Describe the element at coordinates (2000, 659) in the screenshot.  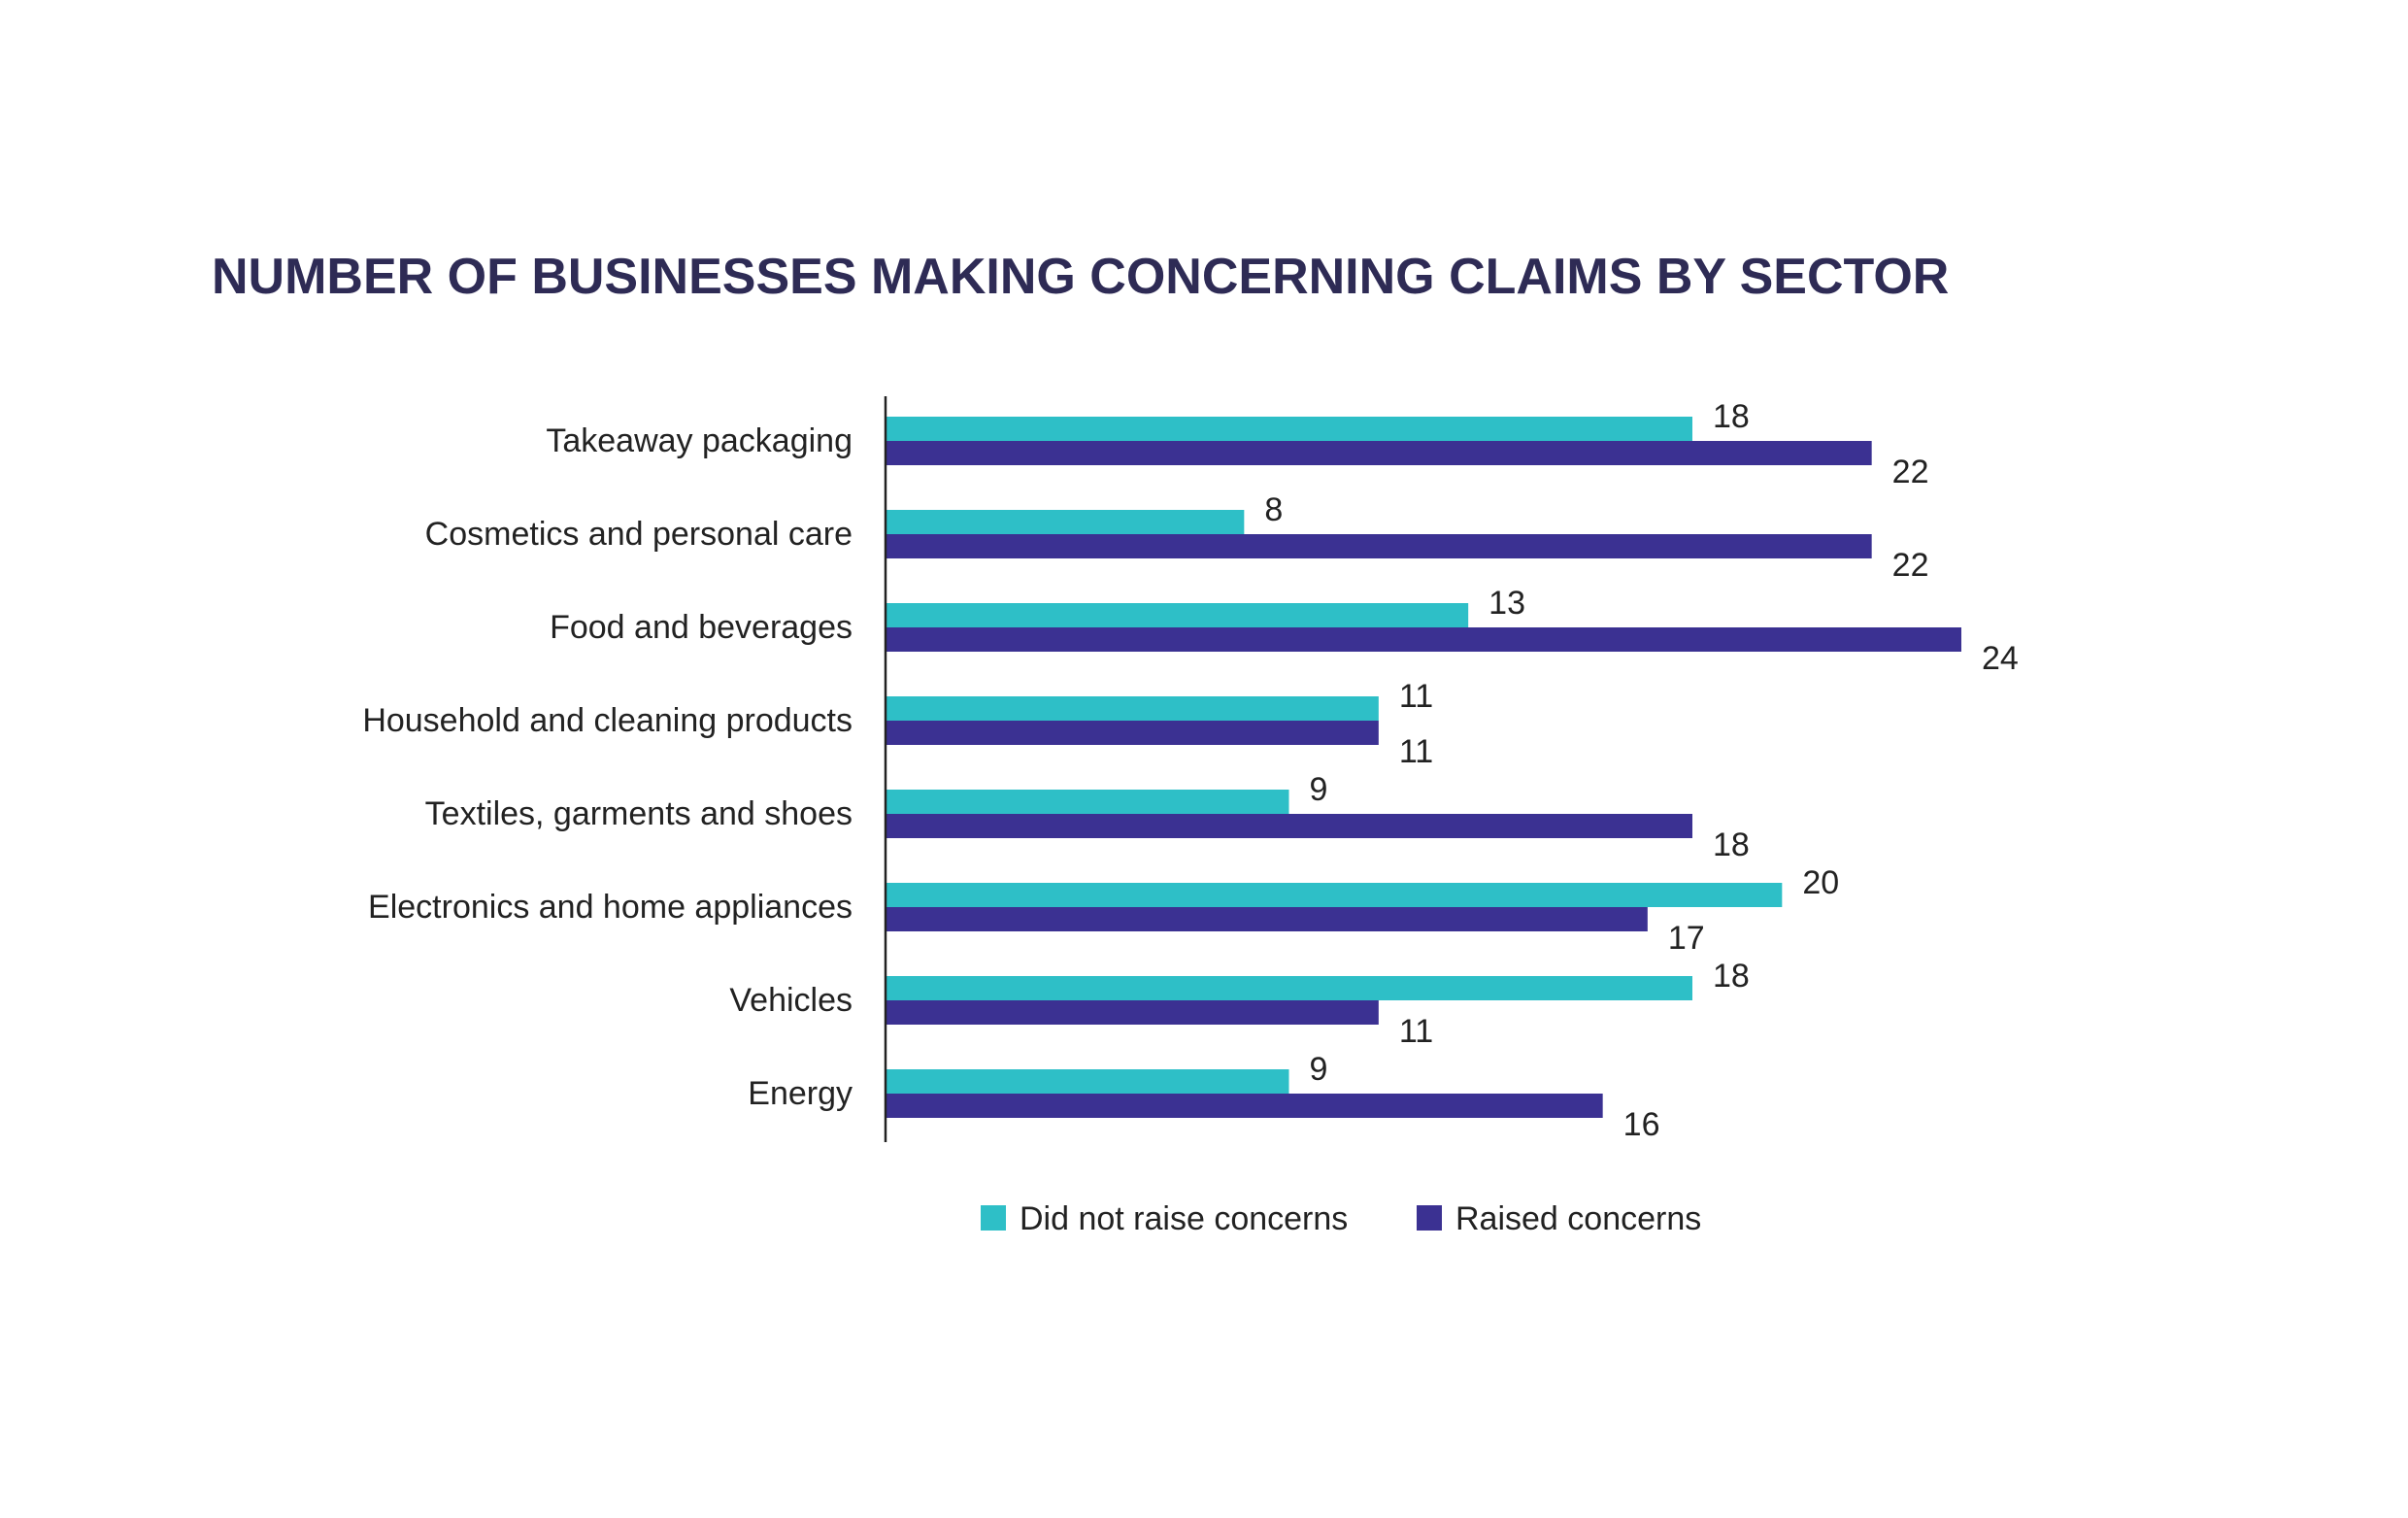
I see `data-label: 24` at that location.